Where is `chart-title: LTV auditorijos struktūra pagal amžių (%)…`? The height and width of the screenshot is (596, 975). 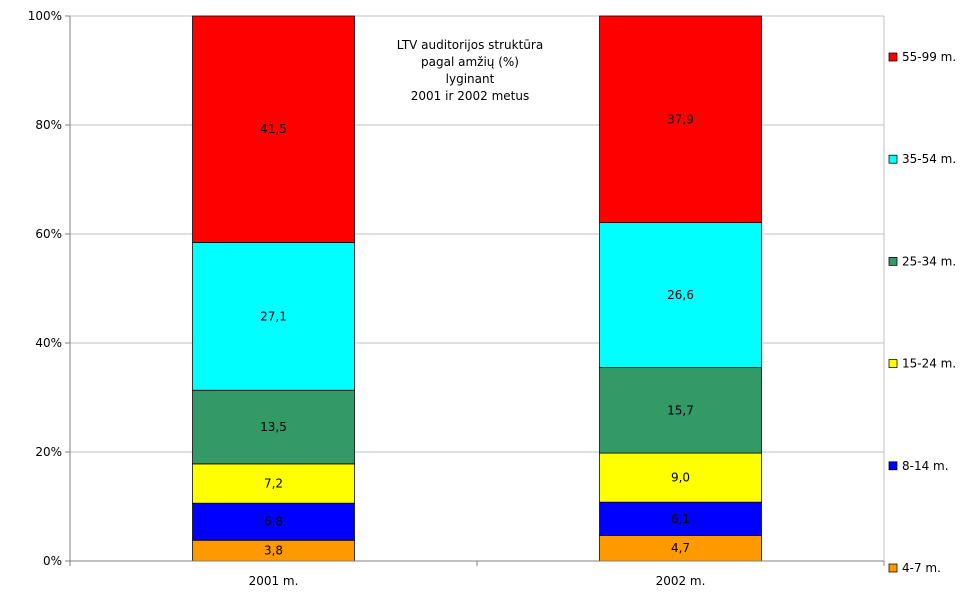 chart-title: LTV auditorijos struktūra pagal amžių (%)… is located at coordinates (470, 70).